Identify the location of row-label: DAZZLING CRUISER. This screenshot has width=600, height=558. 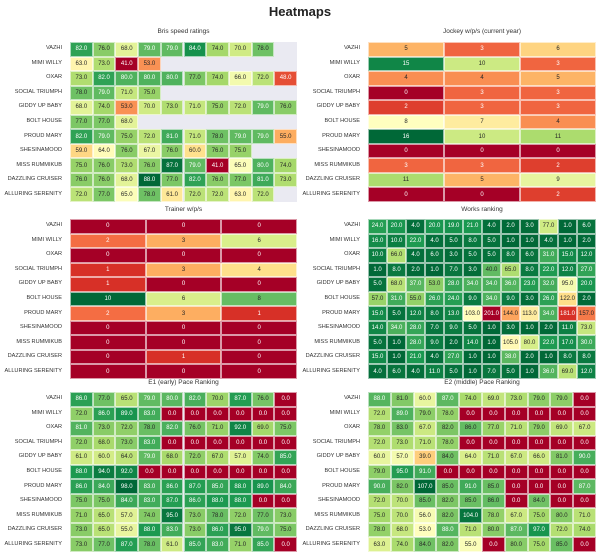
(34, 356).